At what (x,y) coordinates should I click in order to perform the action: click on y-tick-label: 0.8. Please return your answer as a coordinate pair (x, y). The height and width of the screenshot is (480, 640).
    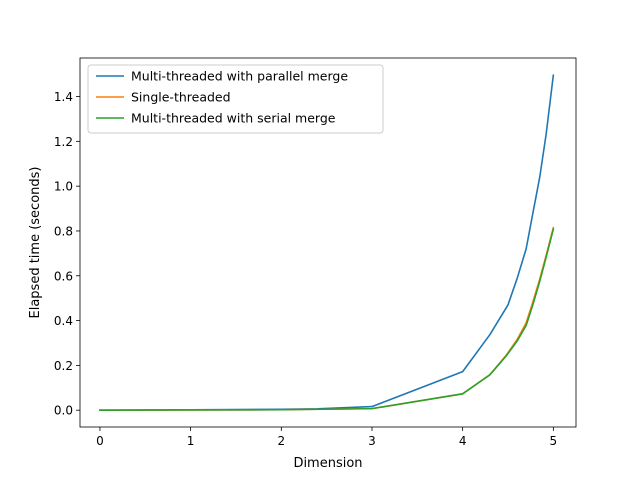
    Looking at the image, I should click on (63, 231).